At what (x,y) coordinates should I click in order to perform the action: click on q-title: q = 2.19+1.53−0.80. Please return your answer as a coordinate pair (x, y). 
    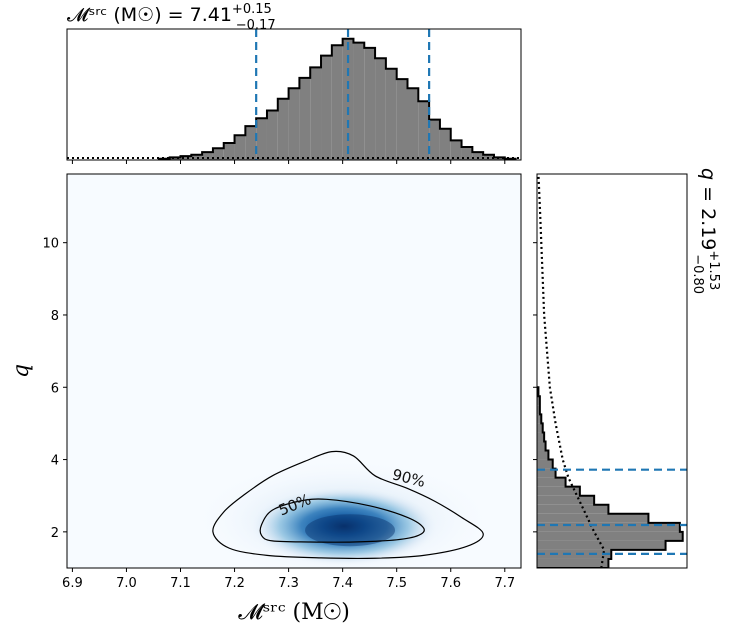
    Looking at the image, I should click on (705, 231).